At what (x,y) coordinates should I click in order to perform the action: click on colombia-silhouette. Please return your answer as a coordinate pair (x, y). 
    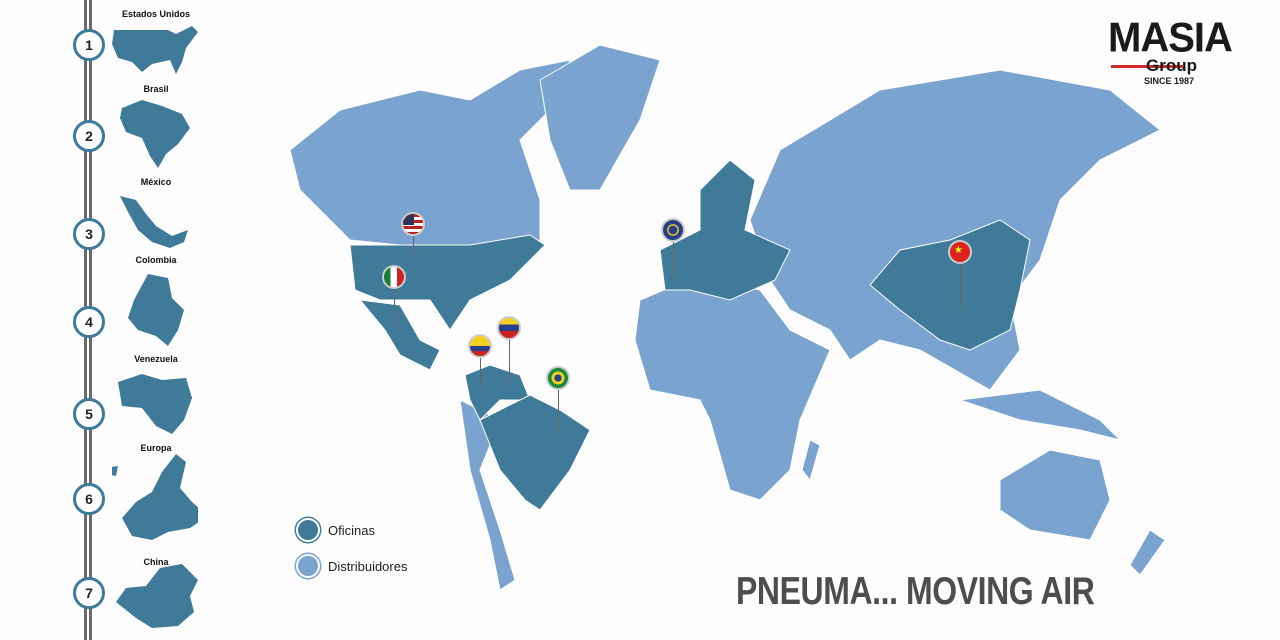
    Looking at the image, I should click on (156, 310).